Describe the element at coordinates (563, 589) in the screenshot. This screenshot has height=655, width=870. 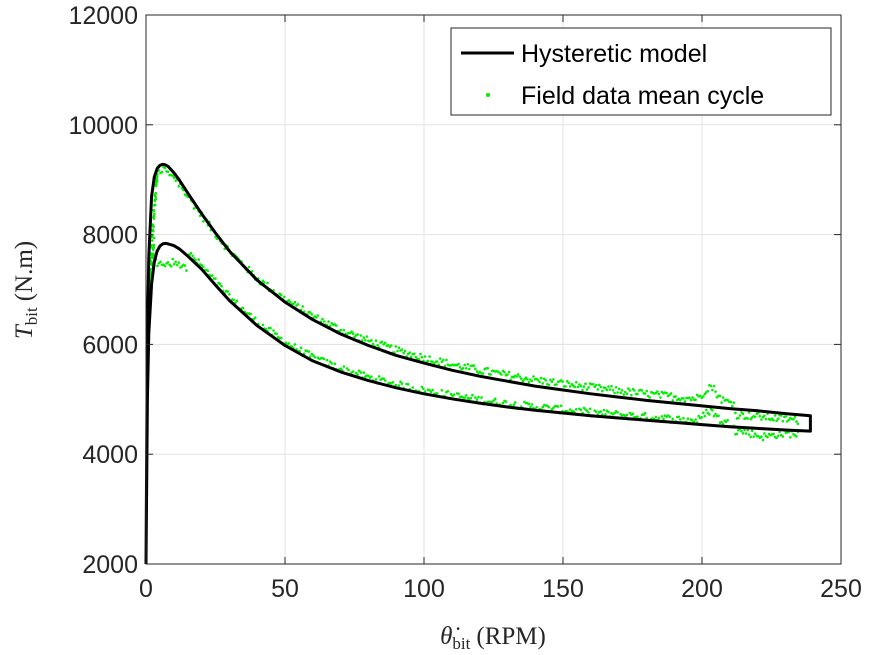
I see `x-tick-label: 150` at that location.